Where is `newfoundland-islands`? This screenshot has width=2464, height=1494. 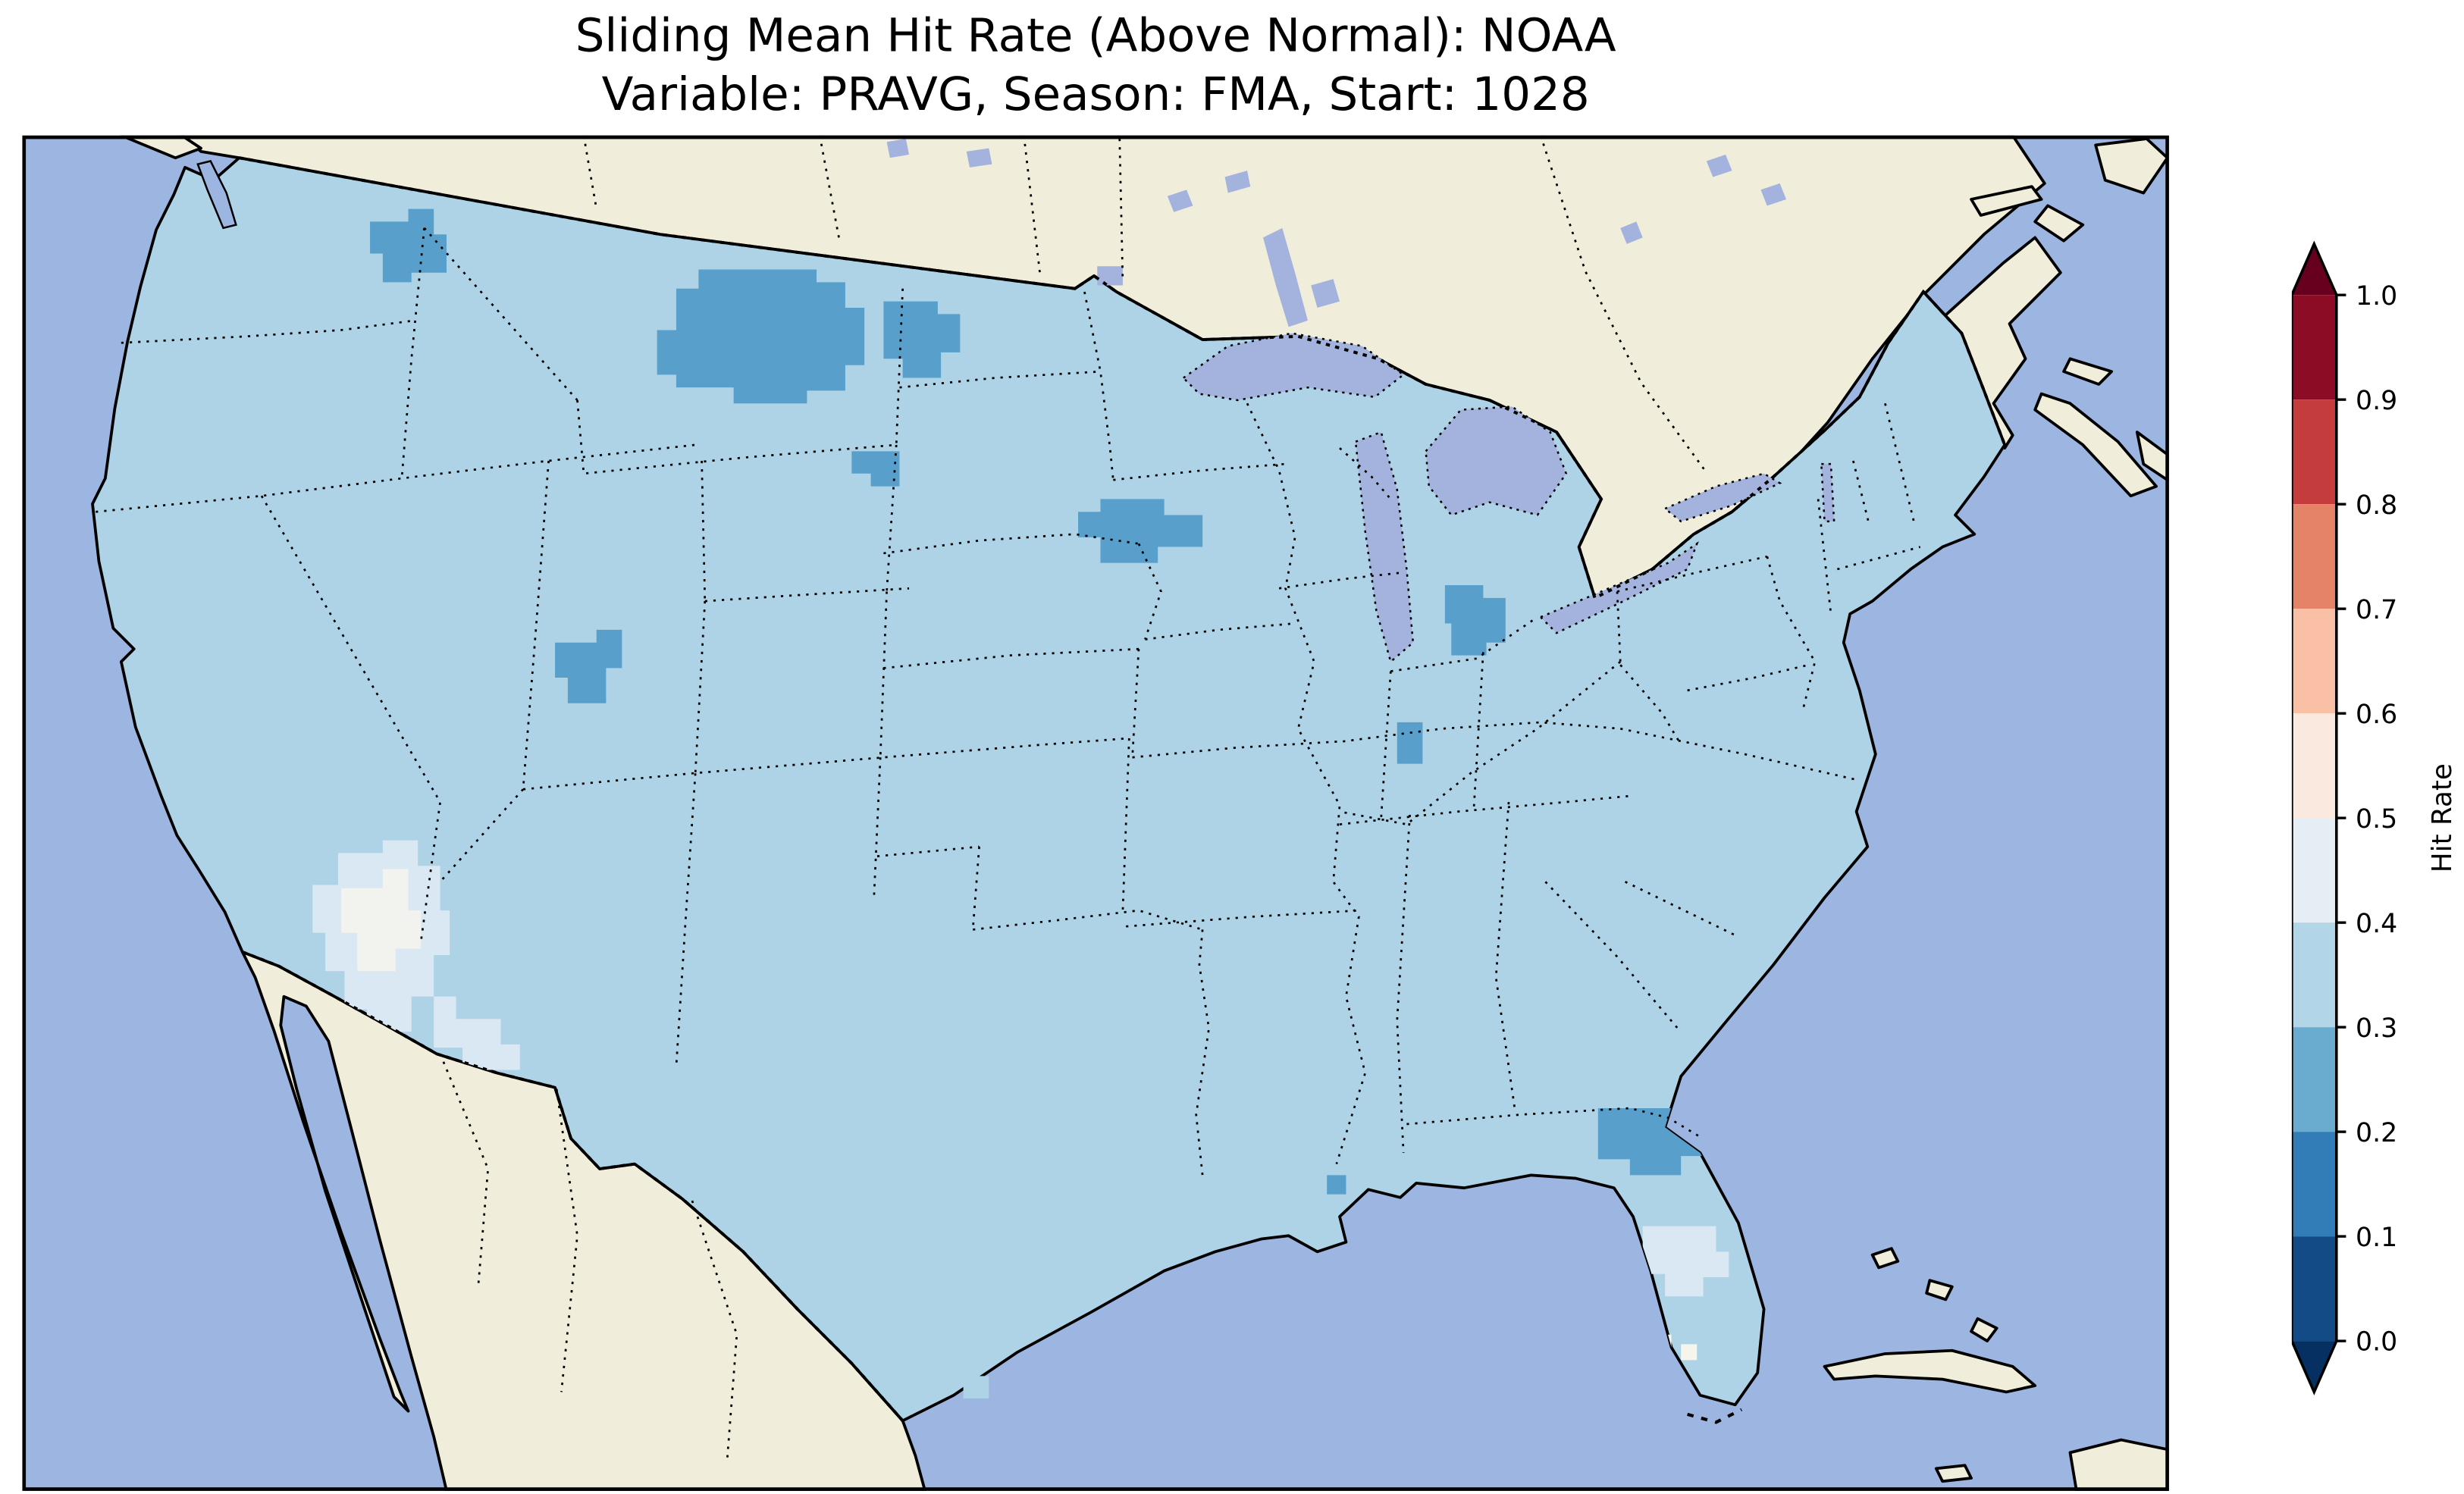 newfoundland-islands is located at coordinates (2069, 190).